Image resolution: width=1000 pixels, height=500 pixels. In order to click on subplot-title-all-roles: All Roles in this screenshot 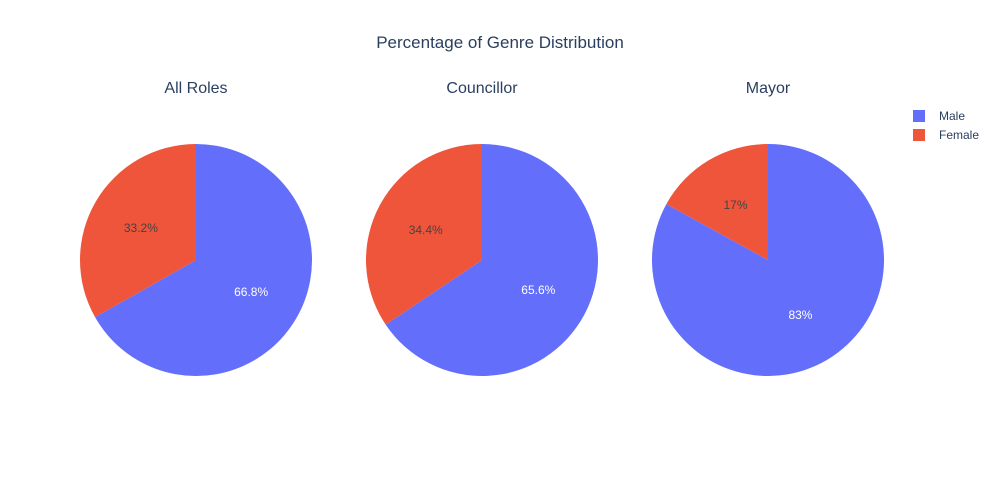, I will do `click(196, 88)`.